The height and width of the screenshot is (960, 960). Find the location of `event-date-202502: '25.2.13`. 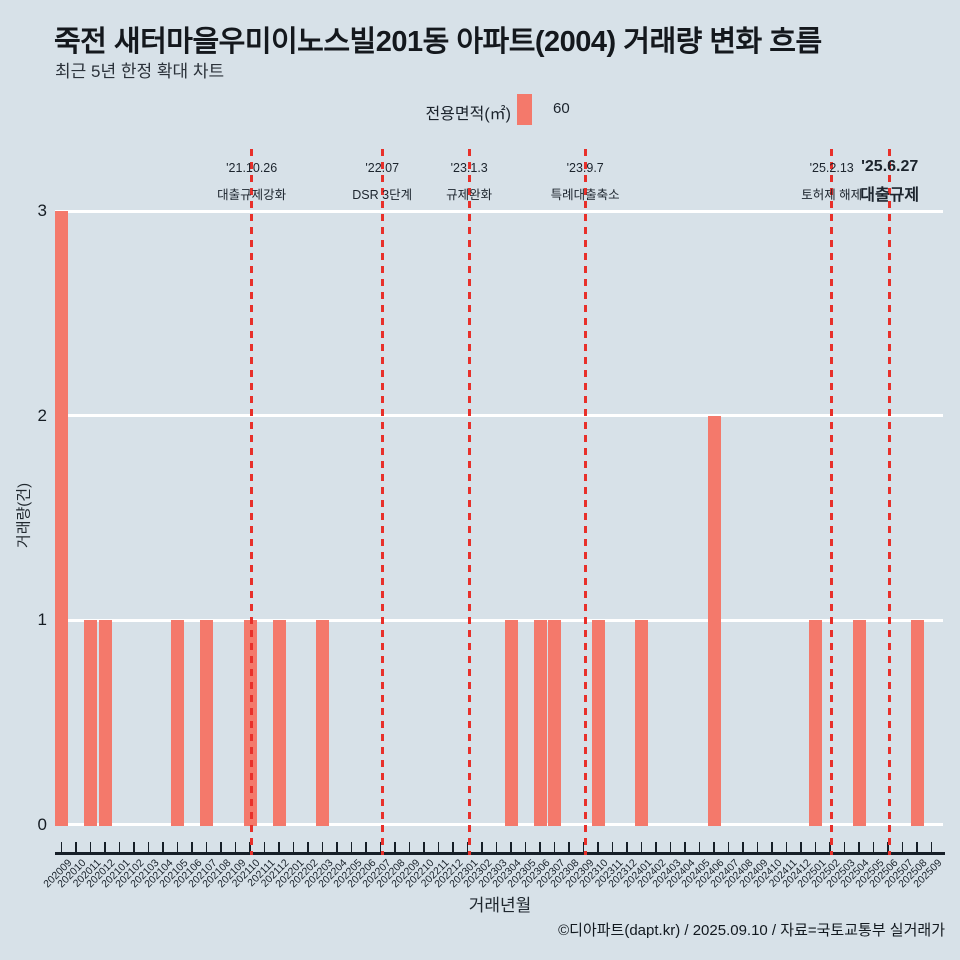

event-date-202502: '25.2.13 is located at coordinates (831, 168).